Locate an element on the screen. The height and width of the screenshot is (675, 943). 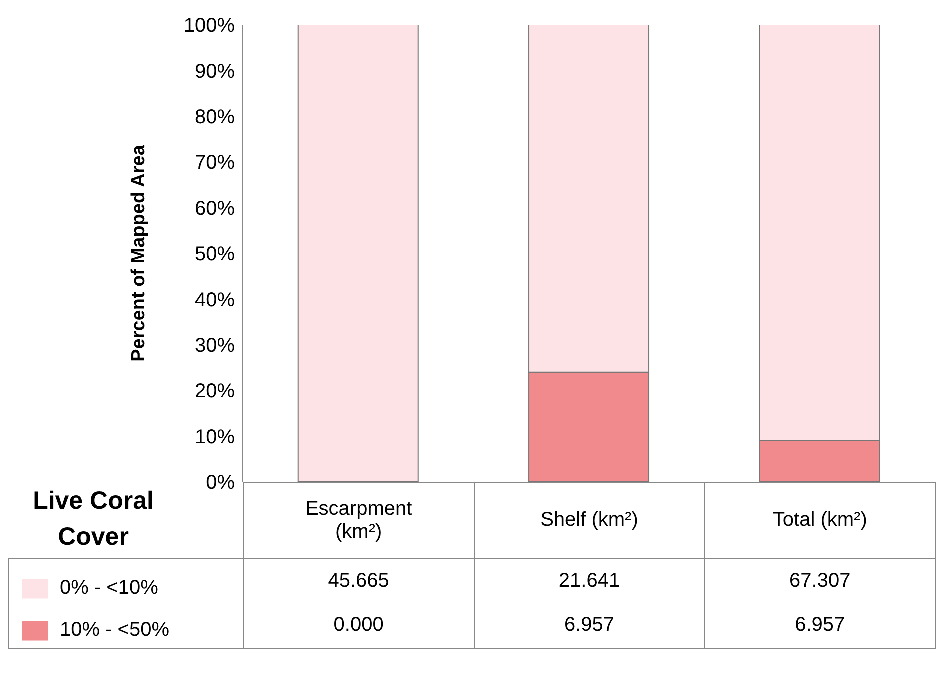
y-tick-label: 30% is located at coordinates (215, 346).